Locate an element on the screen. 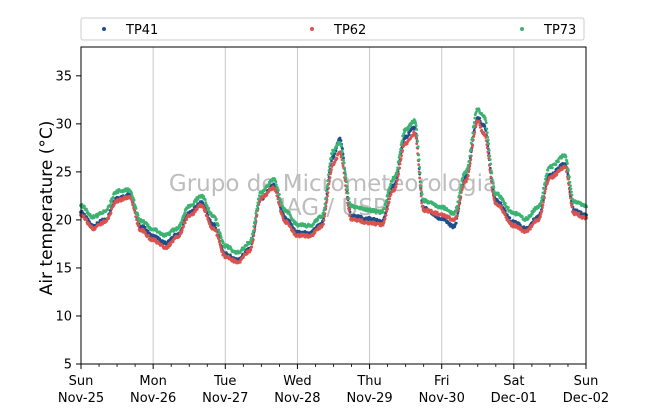 Image resolution: width=650 pixels, height=409 pixels. watermark: Grupo de Micrometeorologia IAG / USP is located at coordinates (333, 196).